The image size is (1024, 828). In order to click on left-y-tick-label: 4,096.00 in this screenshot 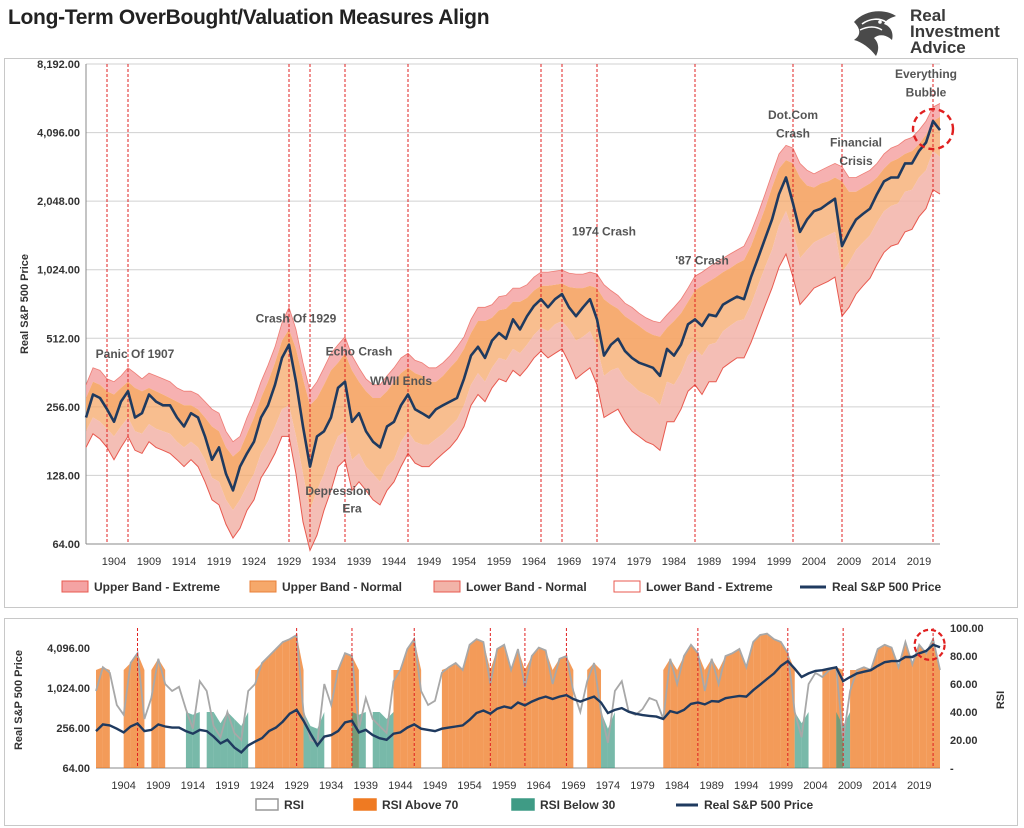, I will do `click(68, 649)`.